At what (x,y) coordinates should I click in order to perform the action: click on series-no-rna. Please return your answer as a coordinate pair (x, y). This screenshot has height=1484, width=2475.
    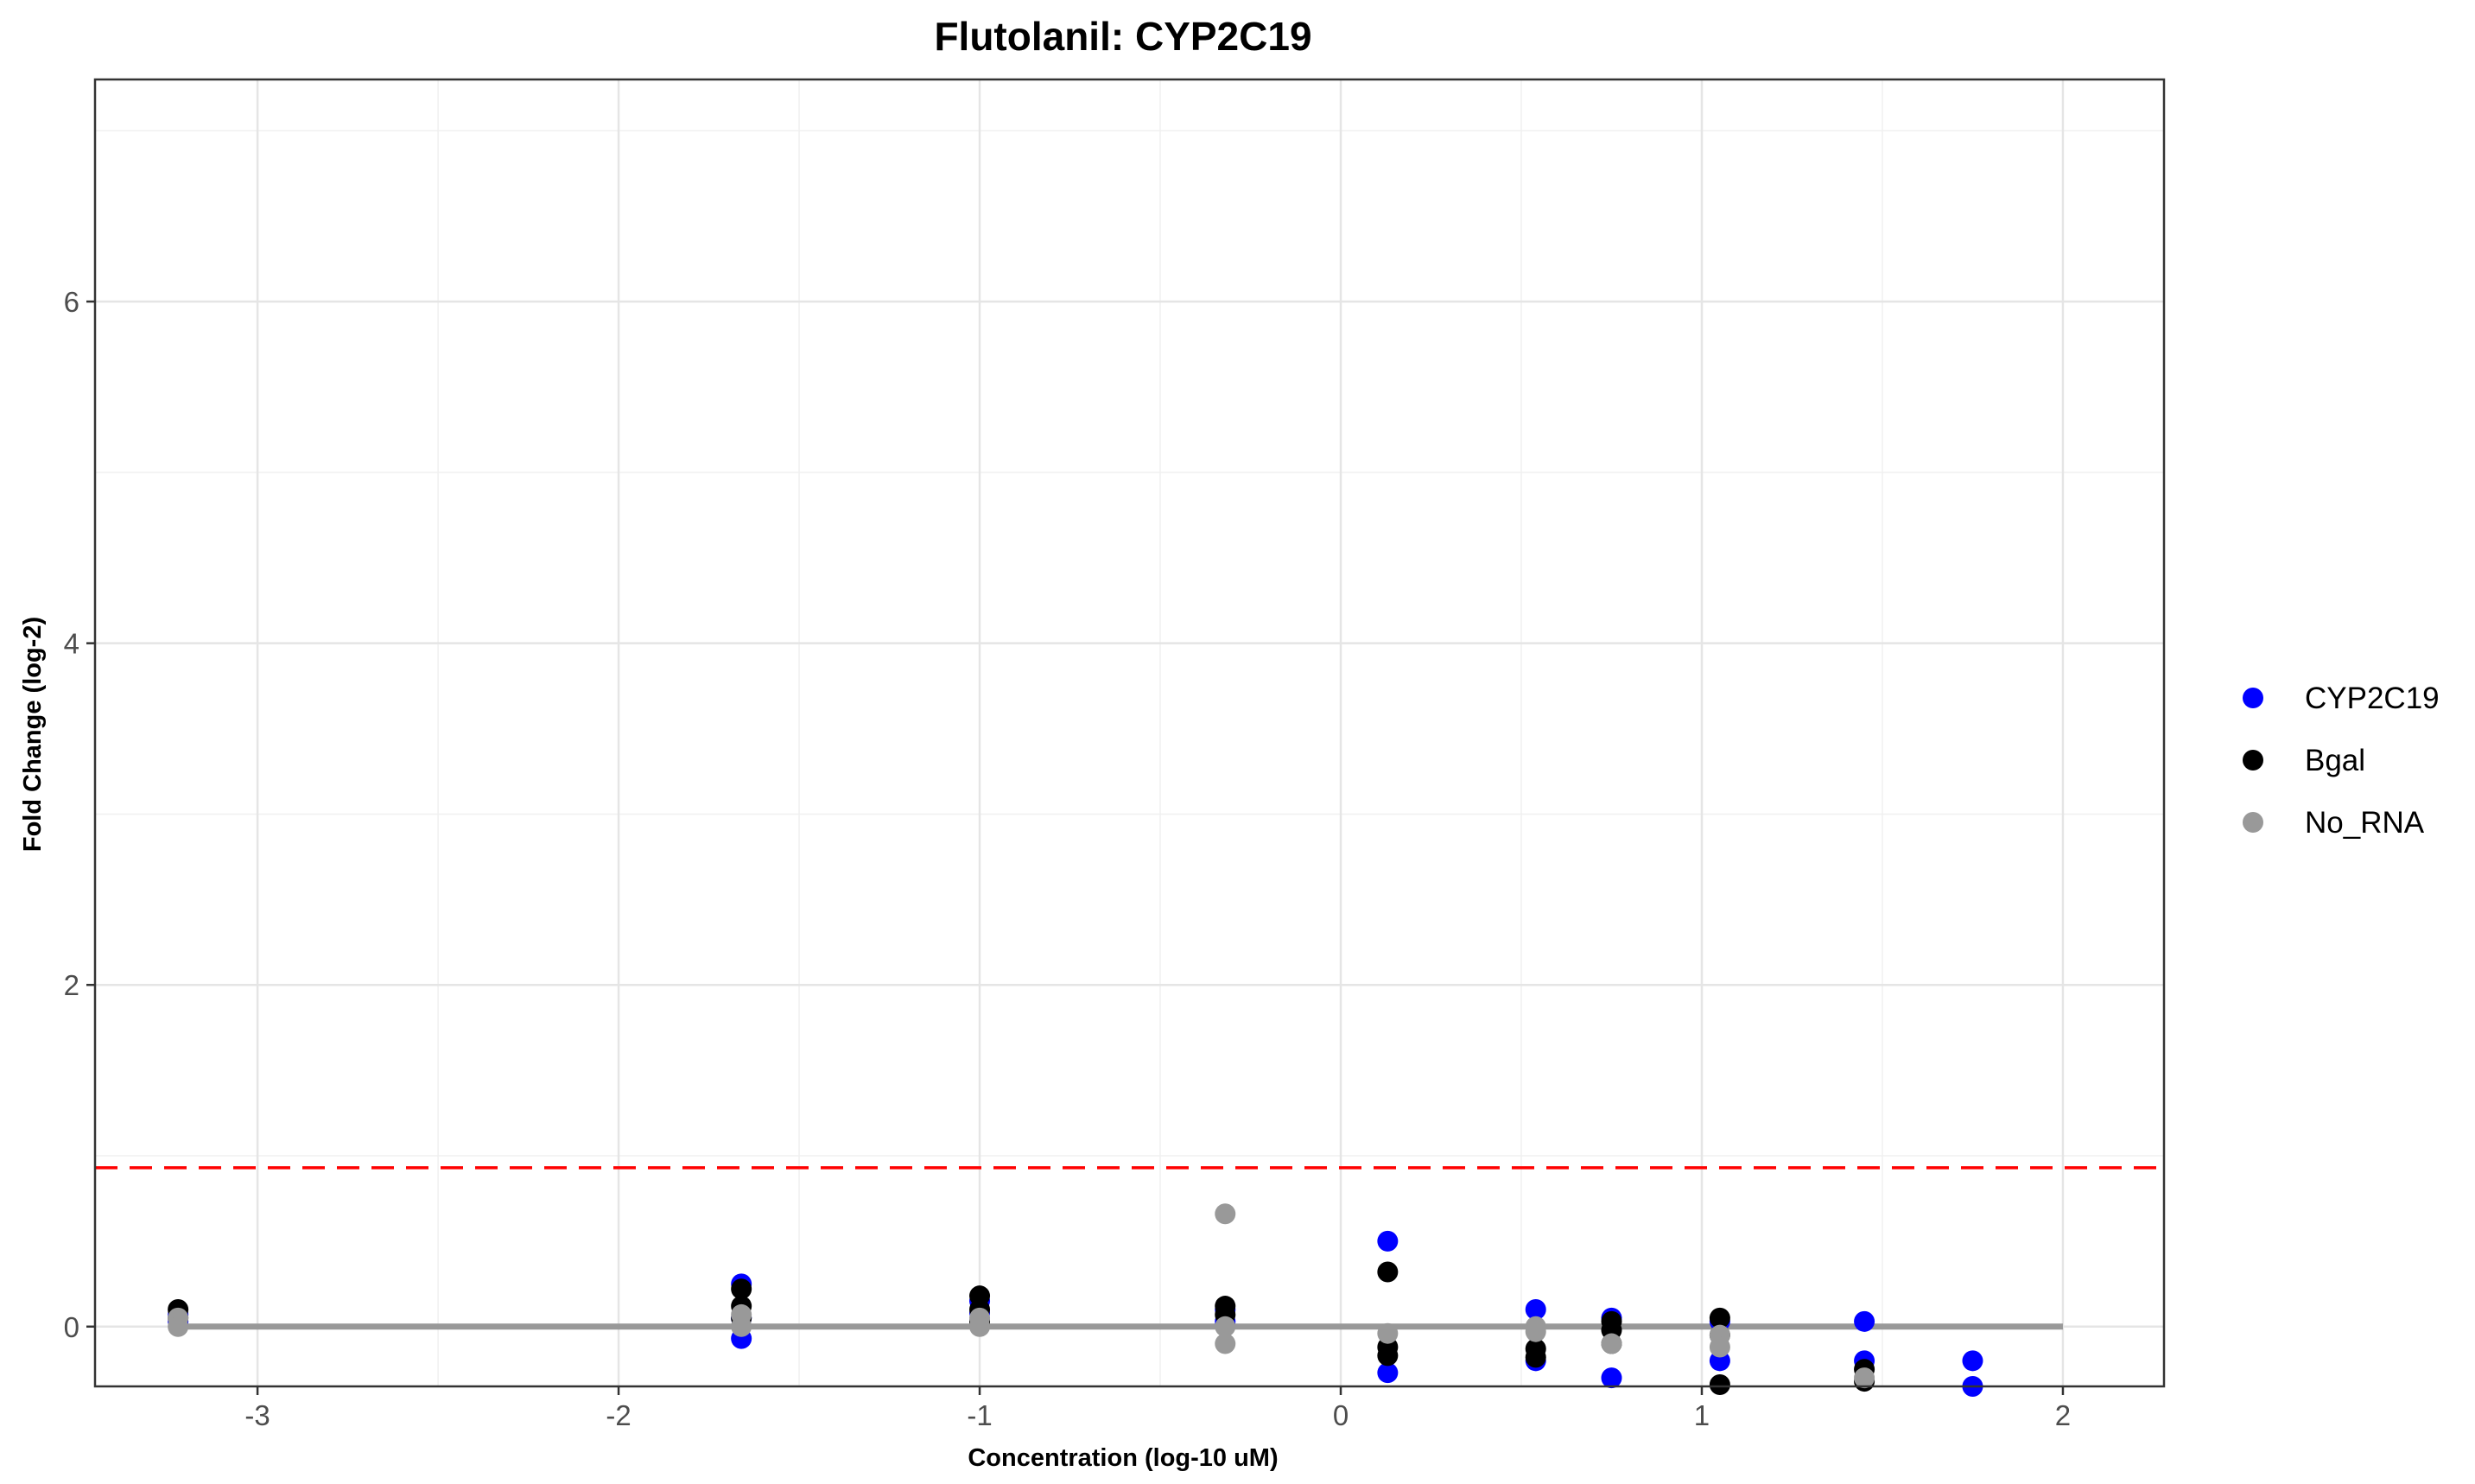
    Looking at the image, I should click on (1021, 1296).